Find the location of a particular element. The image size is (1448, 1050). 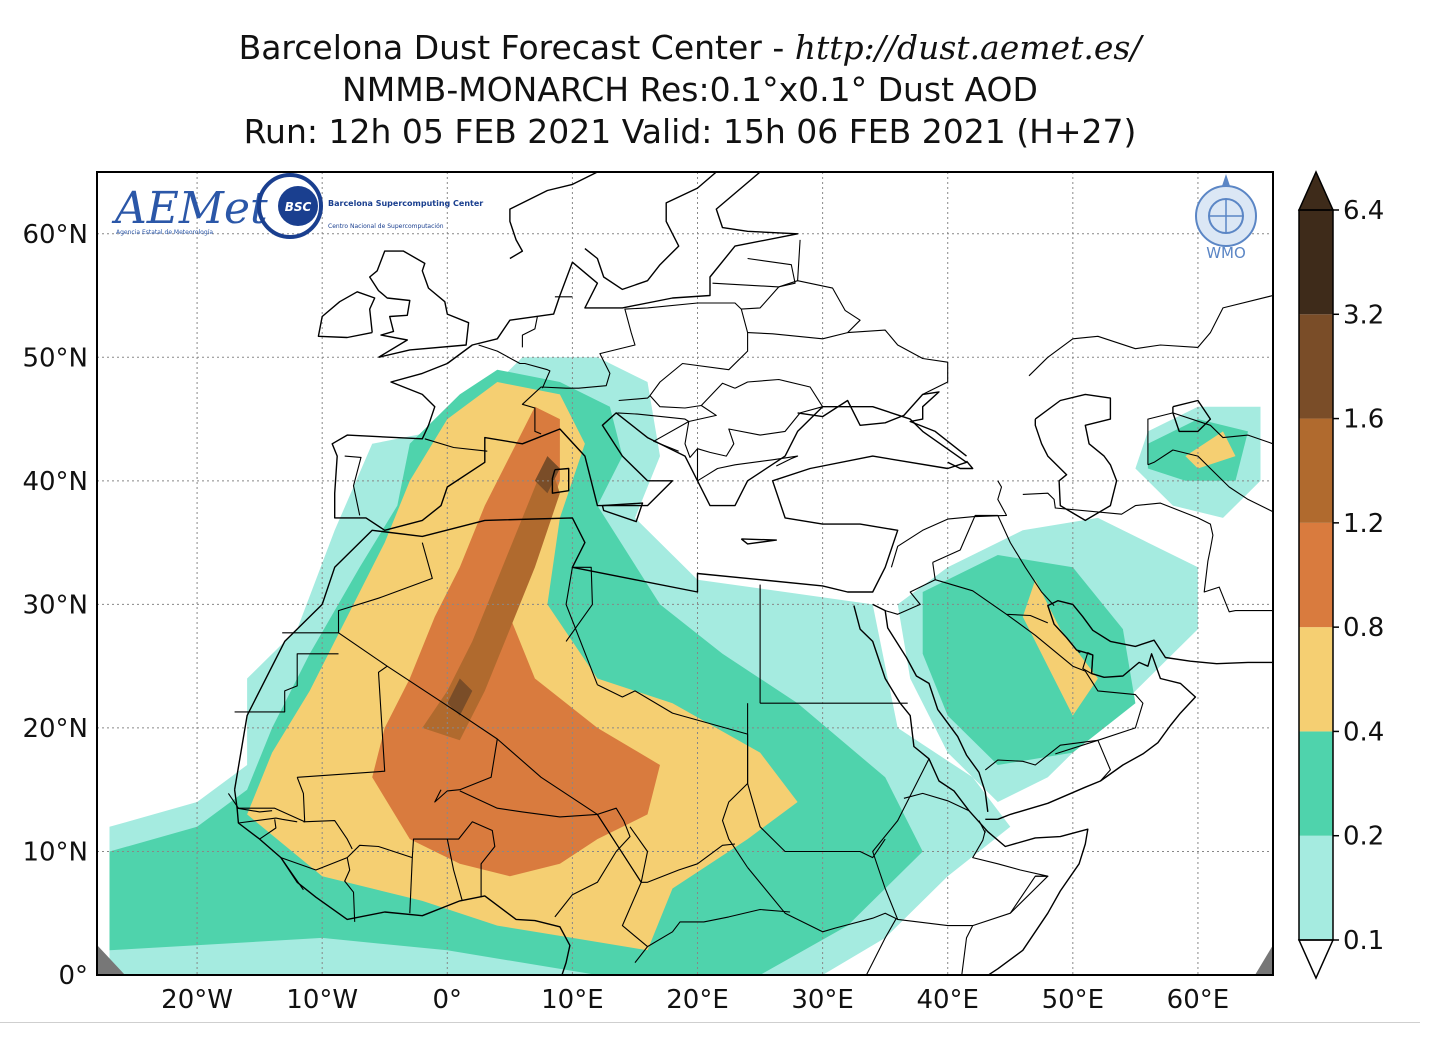

colorbar-tick-label: 0.8 is located at coordinates (1363, 628).